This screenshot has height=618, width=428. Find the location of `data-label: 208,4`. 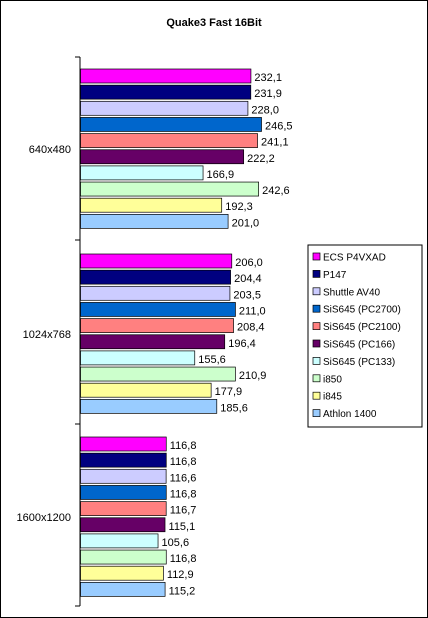

data-label: 208,4 is located at coordinates (251, 328).